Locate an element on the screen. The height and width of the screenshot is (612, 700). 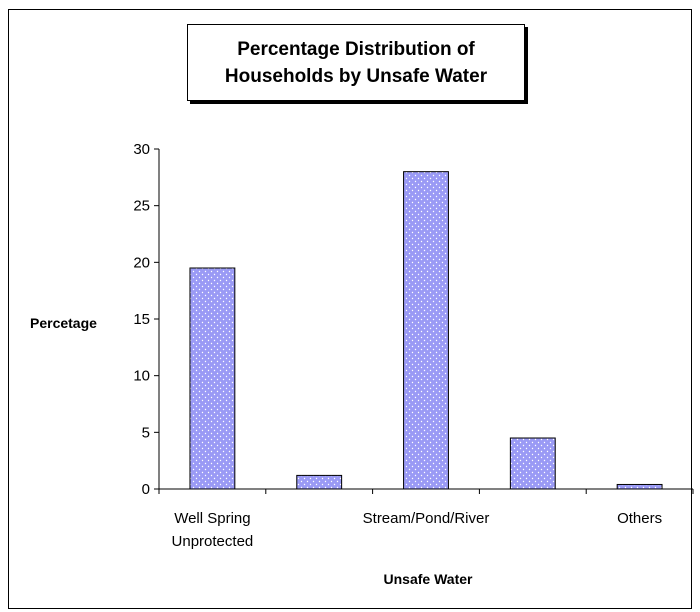
x-category-label: Well Spring is located at coordinates (212, 518).